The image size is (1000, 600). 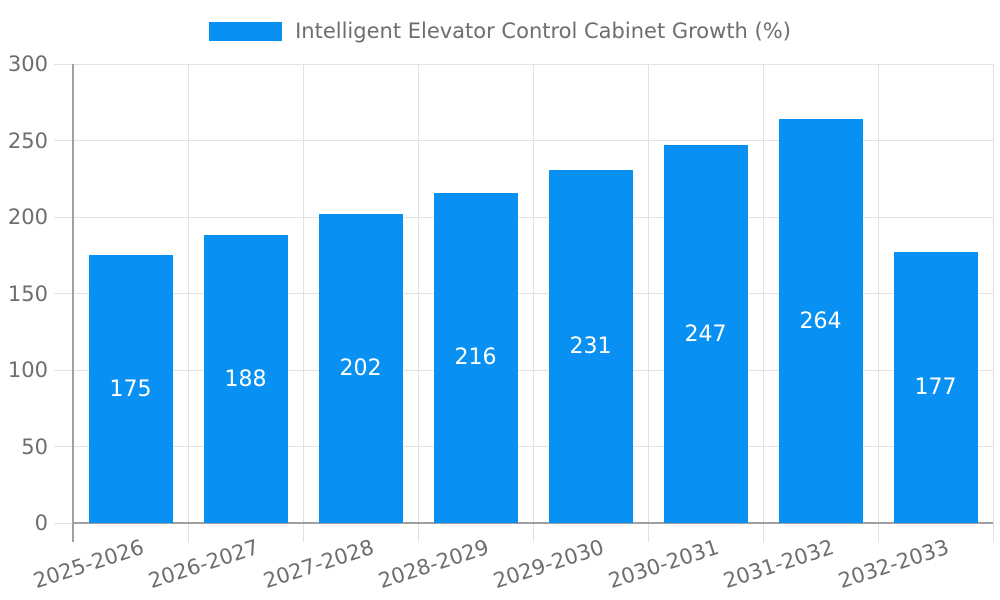 What do you see at coordinates (27, 370) in the screenshot?
I see `y-axis-tick-label: 100` at bounding box center [27, 370].